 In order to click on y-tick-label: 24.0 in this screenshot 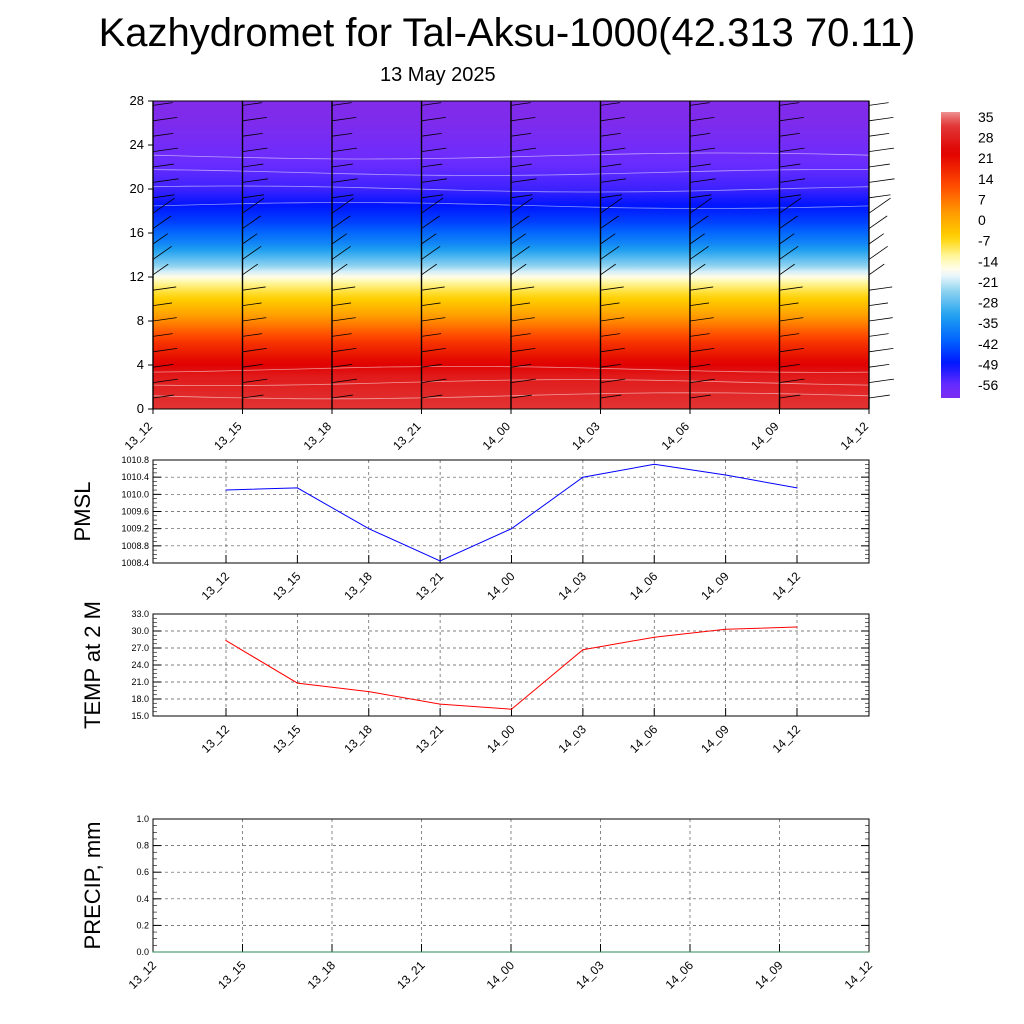, I will do `click(140, 665)`.